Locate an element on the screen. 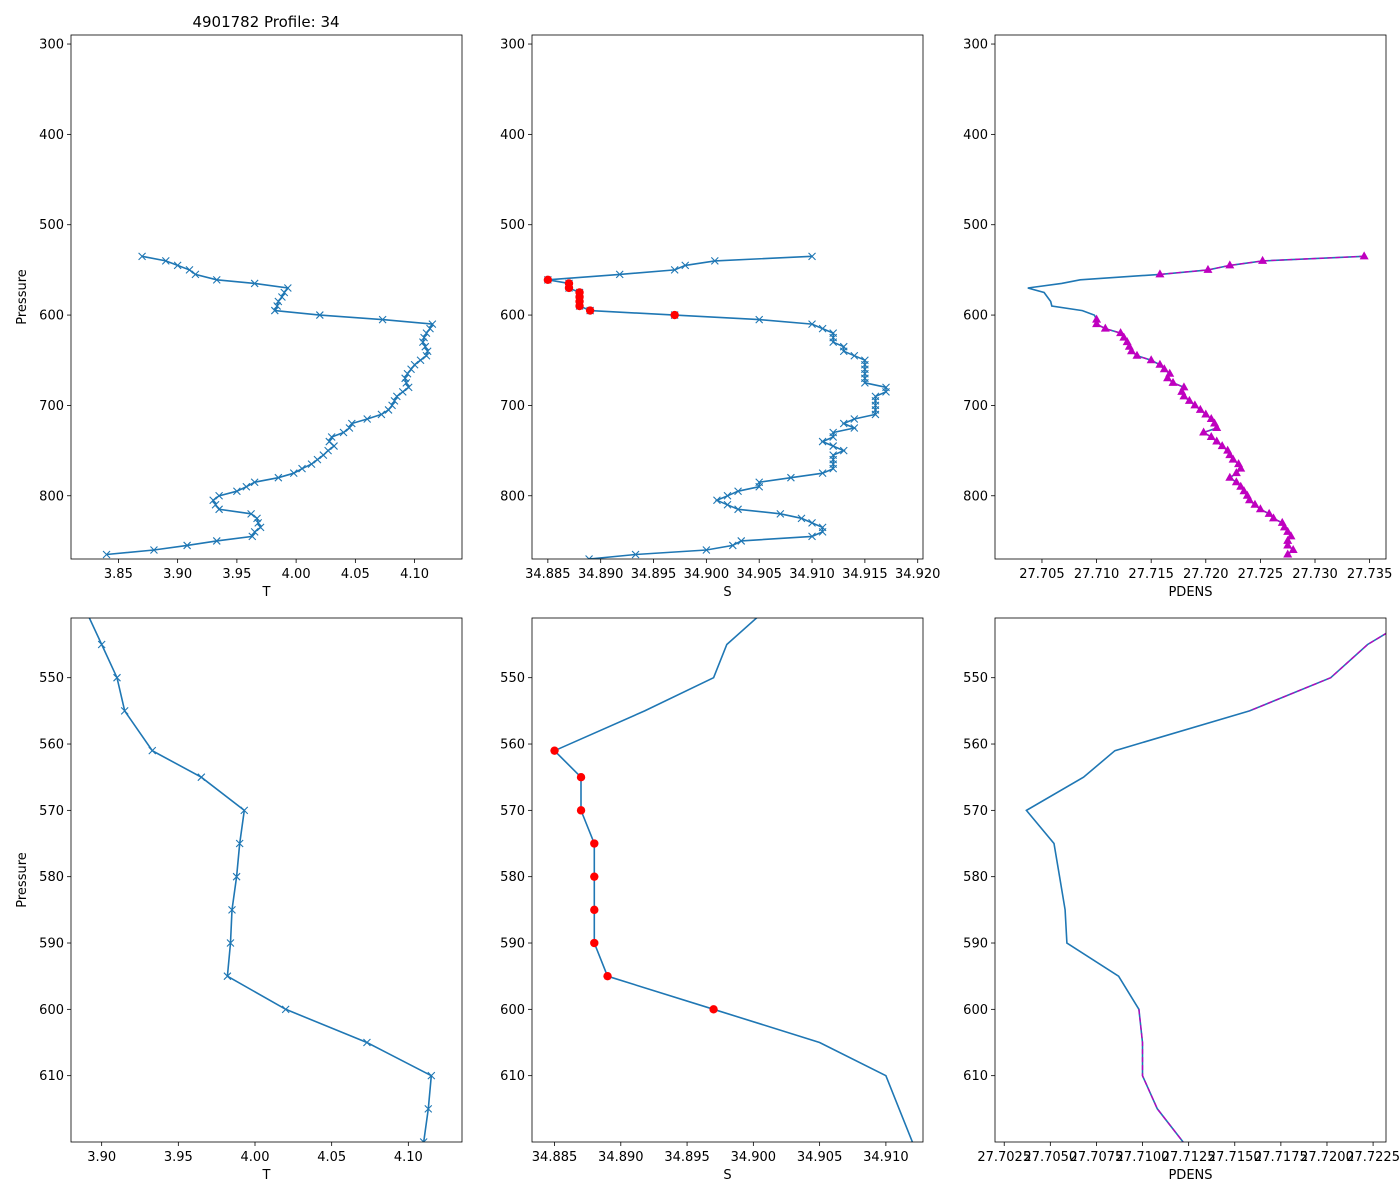 The width and height of the screenshot is (1400, 1200). x-tick-label: 3.85 is located at coordinates (118, 574).